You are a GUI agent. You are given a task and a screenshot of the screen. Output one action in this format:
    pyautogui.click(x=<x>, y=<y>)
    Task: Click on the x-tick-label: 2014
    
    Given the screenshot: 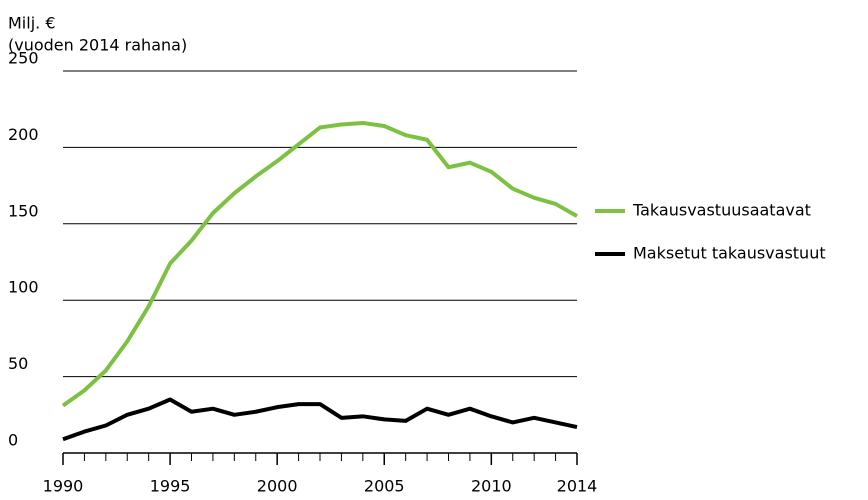 What is the action you would take?
    pyautogui.click(x=577, y=486)
    